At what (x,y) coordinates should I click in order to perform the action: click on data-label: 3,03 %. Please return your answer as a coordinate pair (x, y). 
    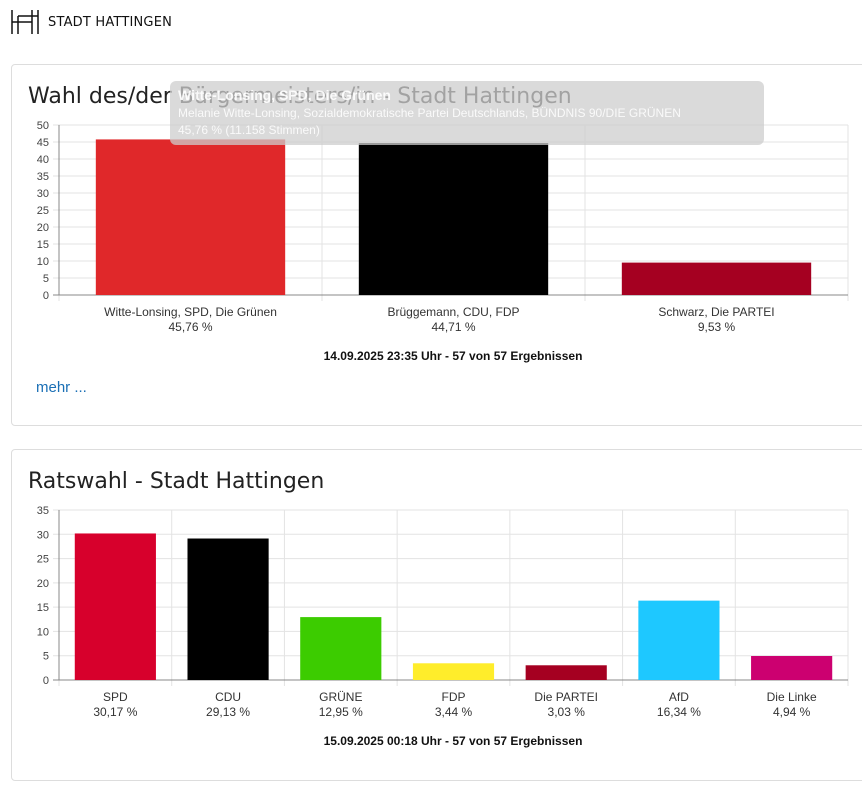
    Looking at the image, I should click on (567, 712).